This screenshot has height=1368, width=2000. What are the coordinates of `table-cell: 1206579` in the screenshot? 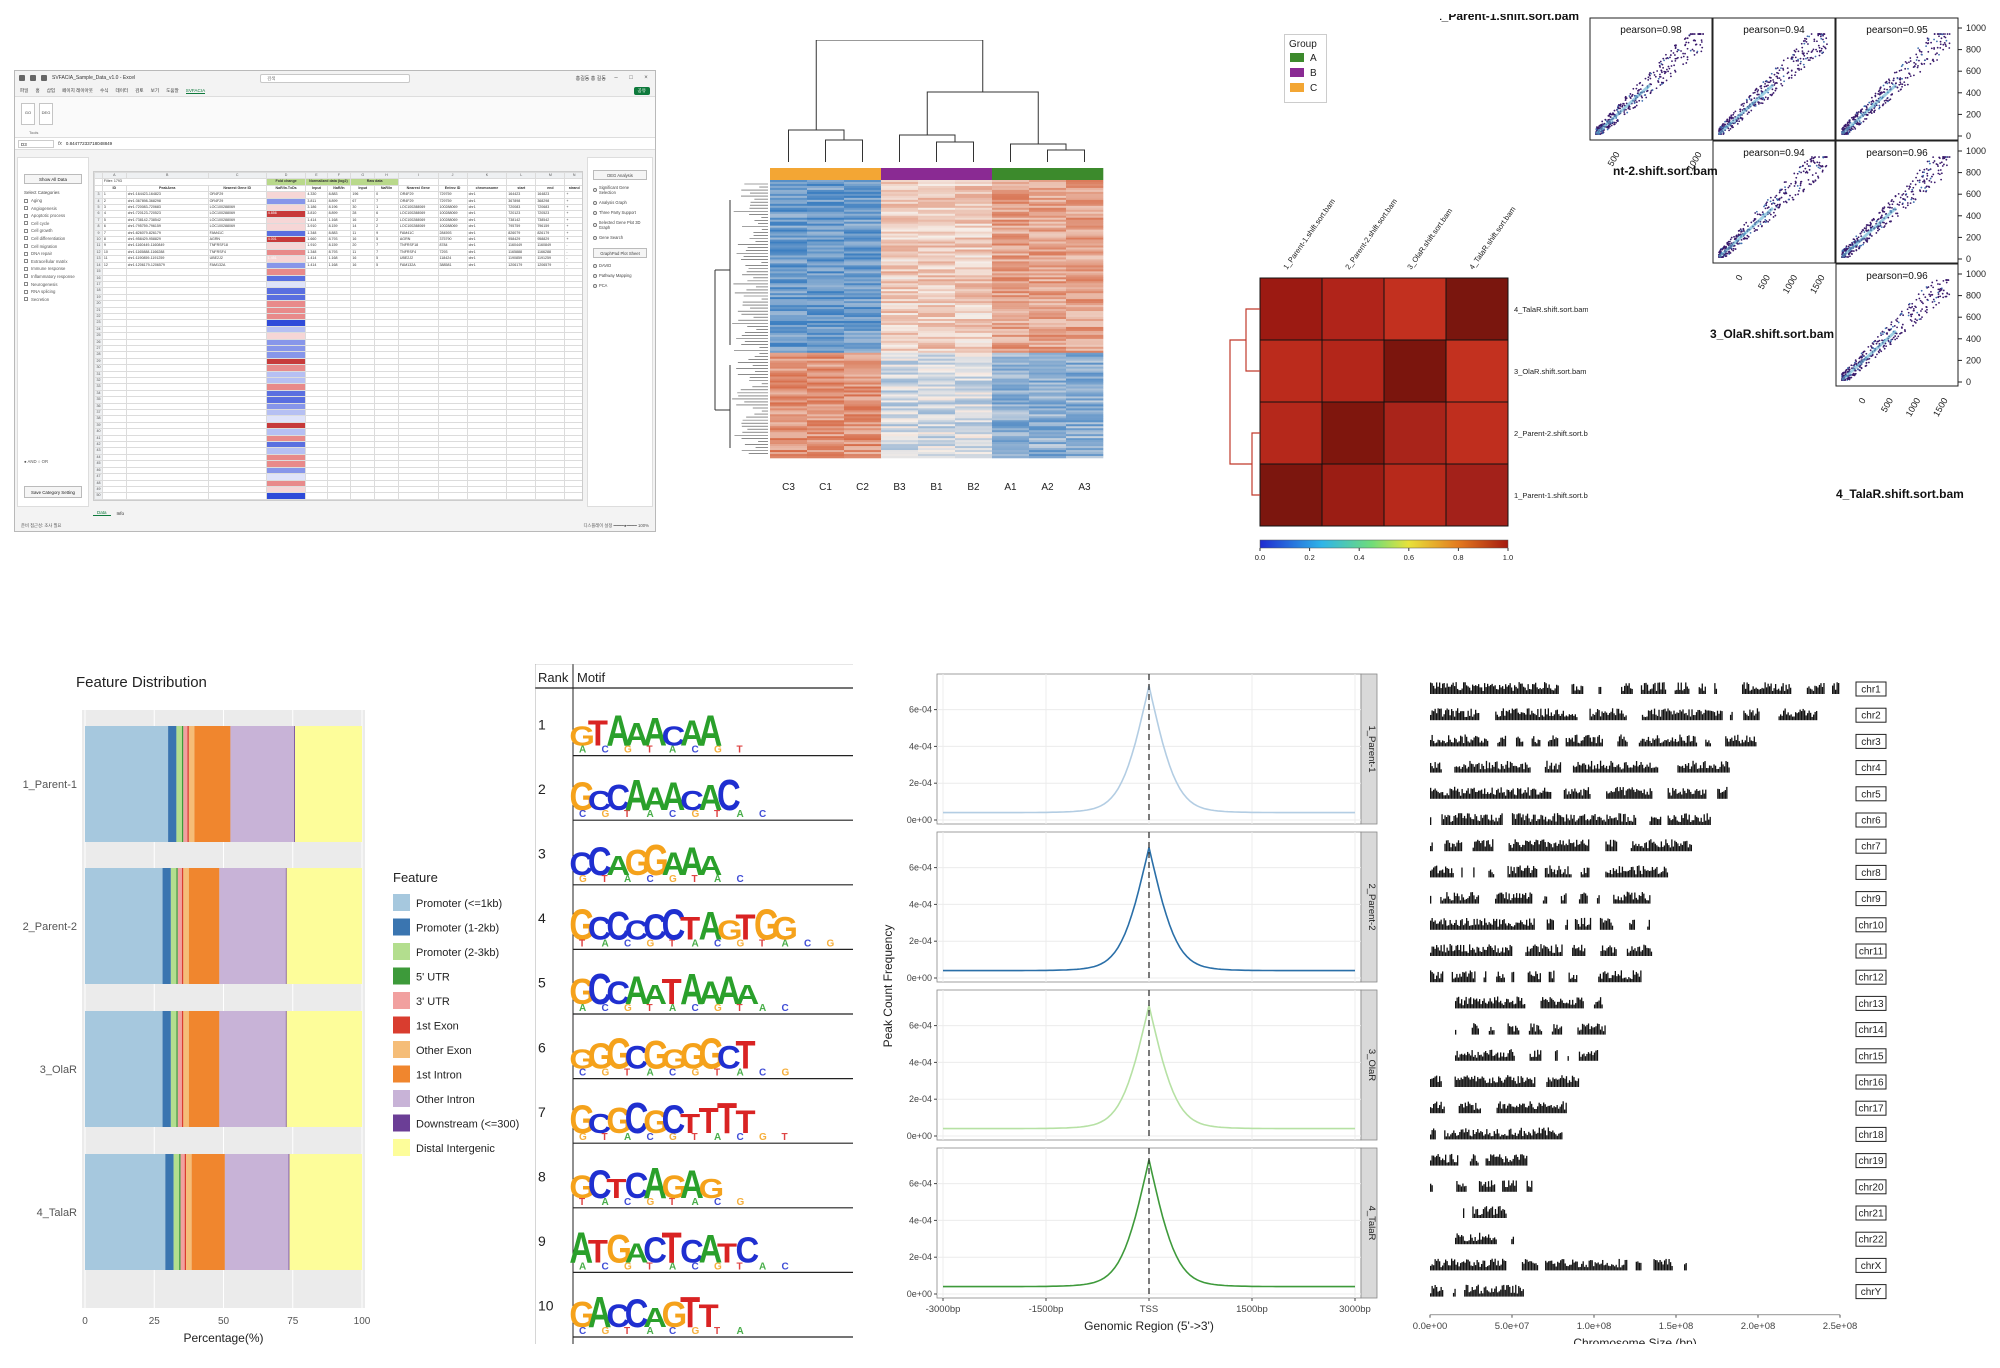 It's located at (550, 265).